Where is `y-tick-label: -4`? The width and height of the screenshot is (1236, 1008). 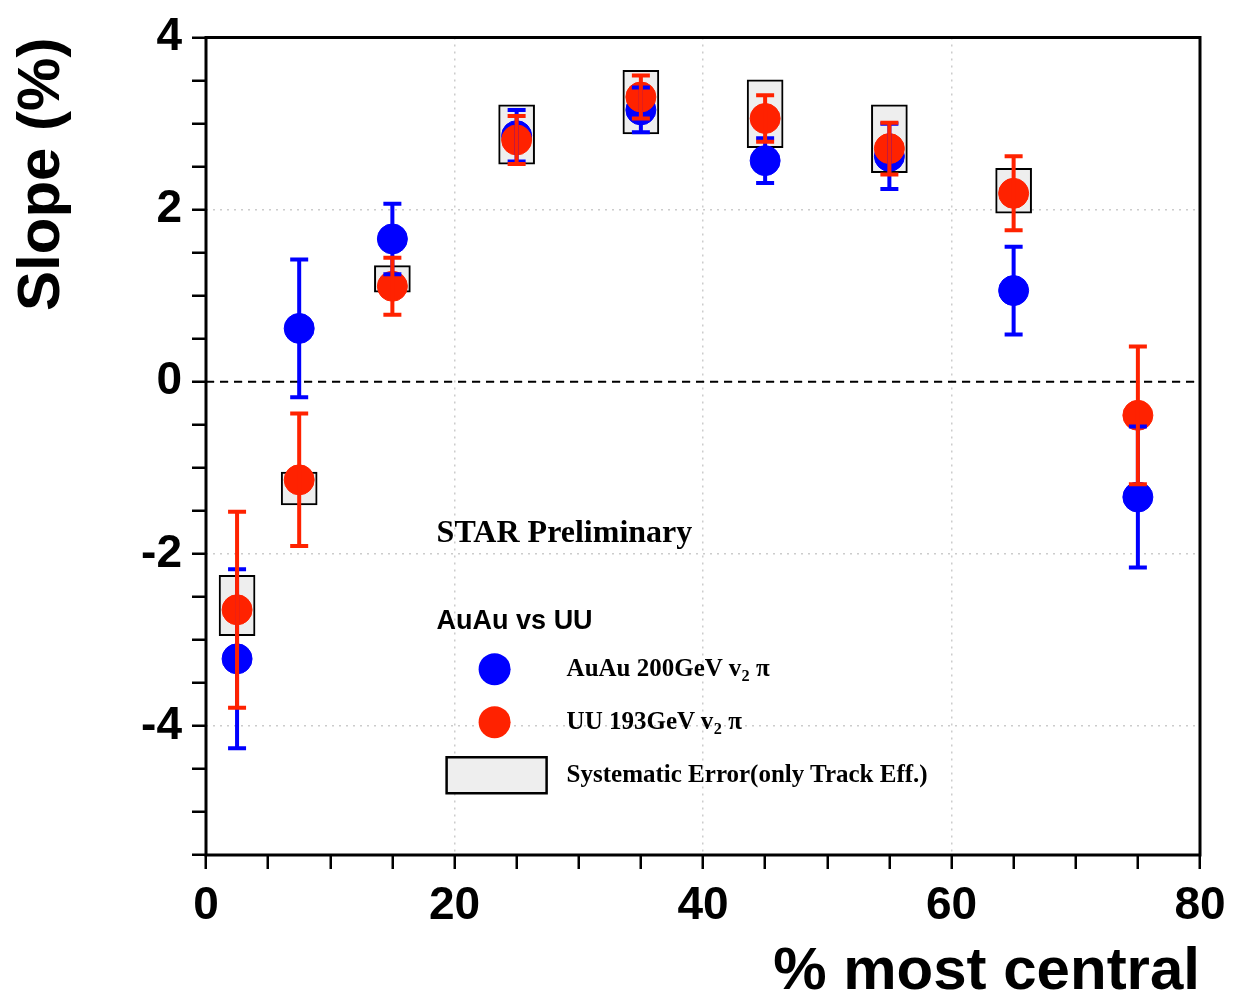
y-tick-label: -4 is located at coordinates (162, 722).